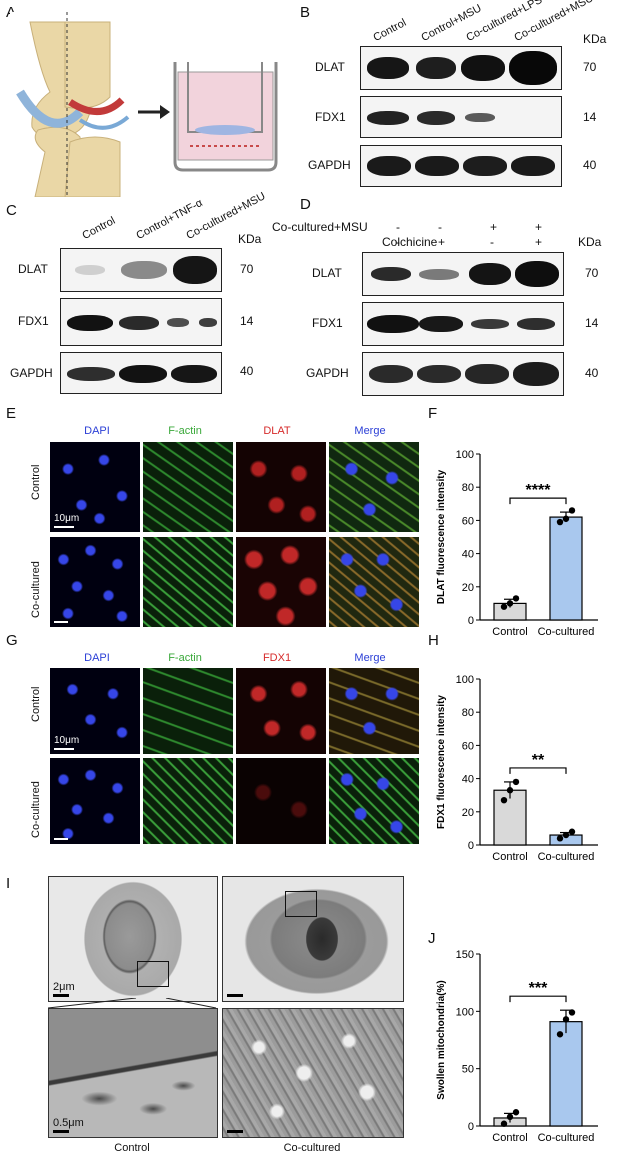 This screenshot has width=620, height=1158. Describe the element at coordinates (301, 904) in the screenshot. I see `zoom-box` at that location.